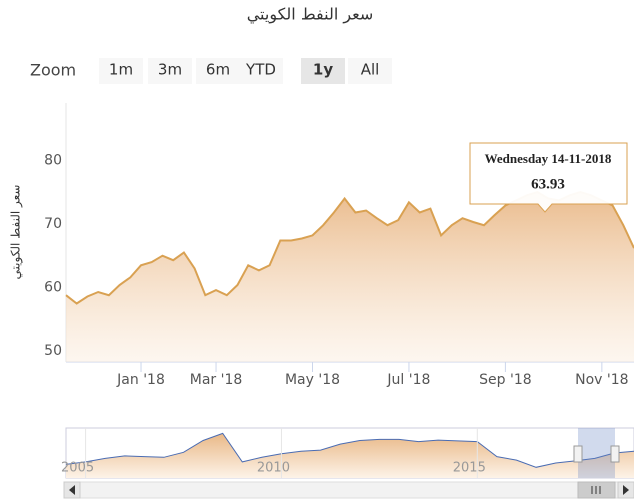  I want to click on range-button-label: 1y, so click(323, 70).